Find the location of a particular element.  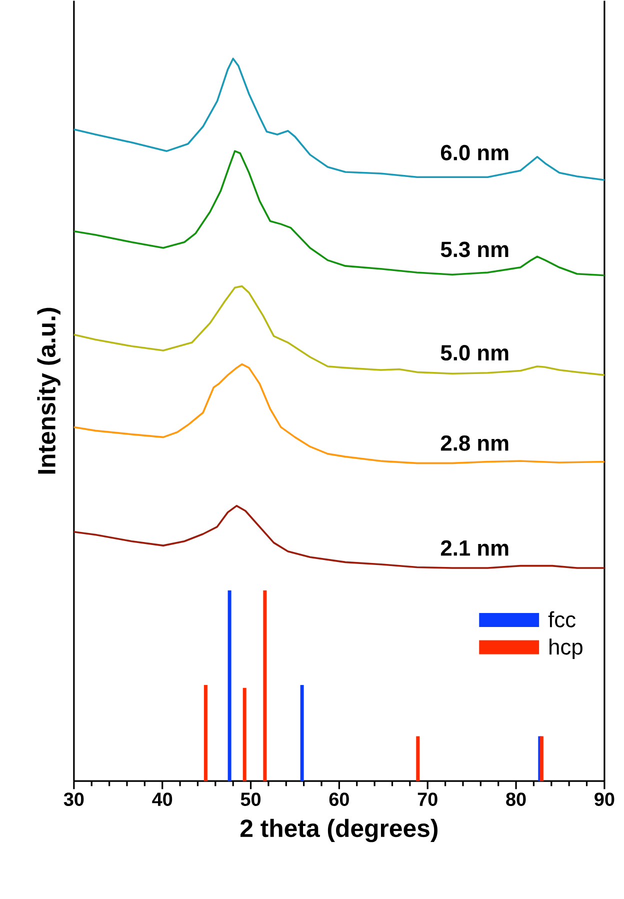

x-tick-label: 30 is located at coordinates (74, 799).